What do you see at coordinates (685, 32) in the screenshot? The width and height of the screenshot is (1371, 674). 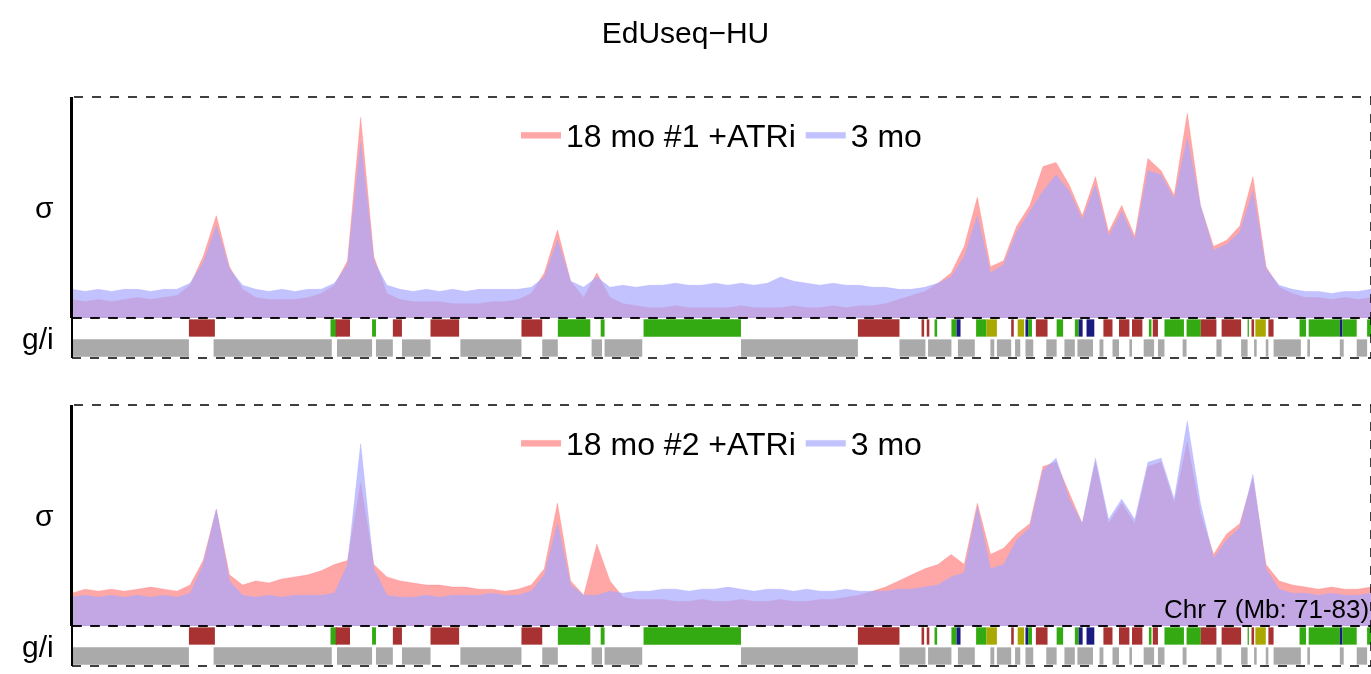 I see `chart-title: EdUseq−HU` at bounding box center [685, 32].